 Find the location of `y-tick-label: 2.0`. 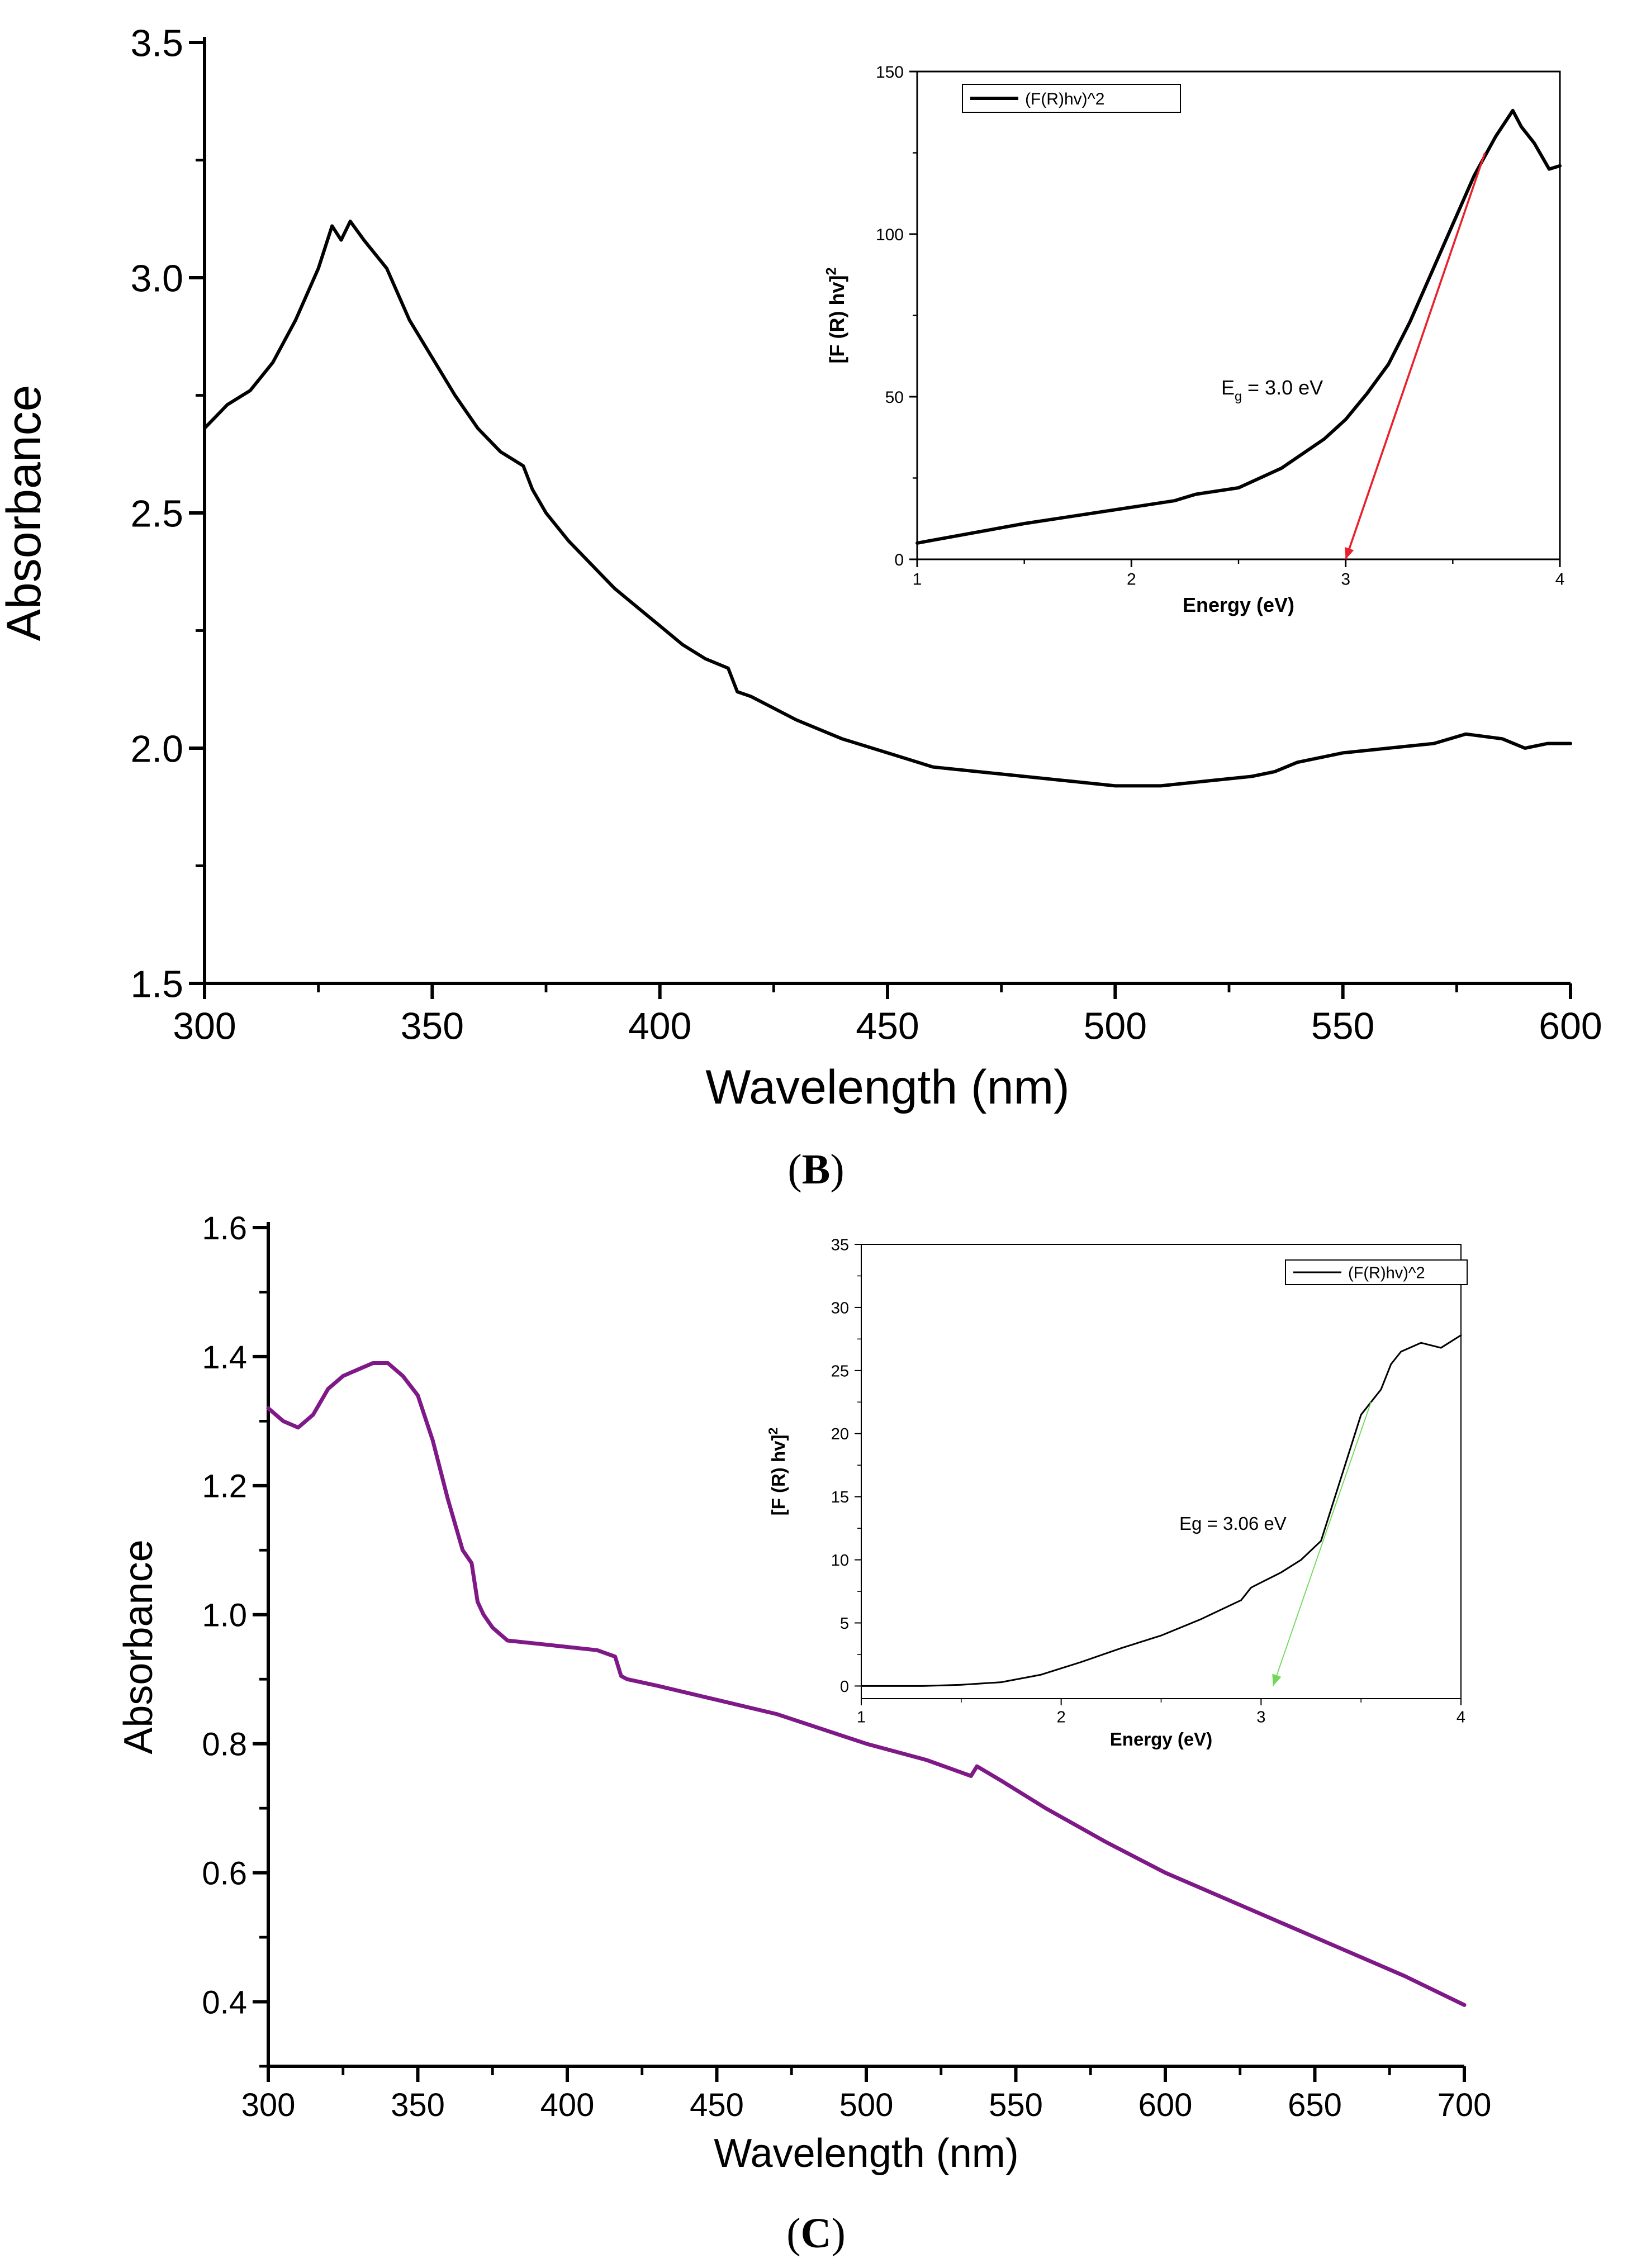

y-tick-label: 2.0 is located at coordinates (156, 749).